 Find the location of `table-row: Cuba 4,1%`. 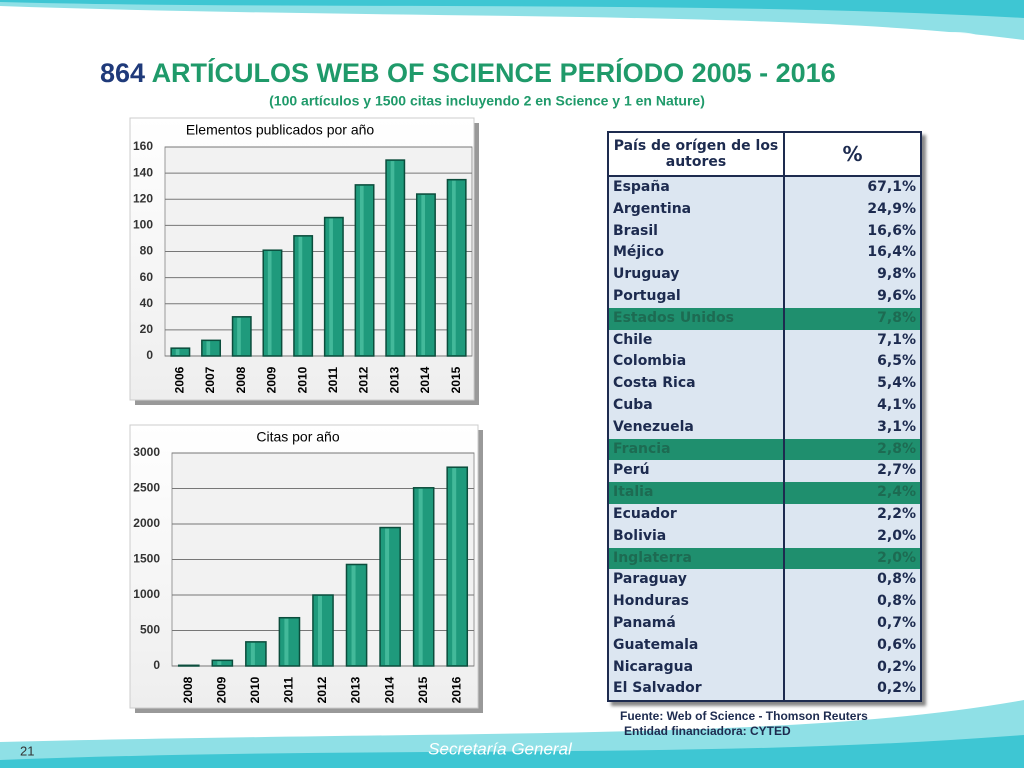

table-row: Cuba 4,1% is located at coordinates (764, 405).